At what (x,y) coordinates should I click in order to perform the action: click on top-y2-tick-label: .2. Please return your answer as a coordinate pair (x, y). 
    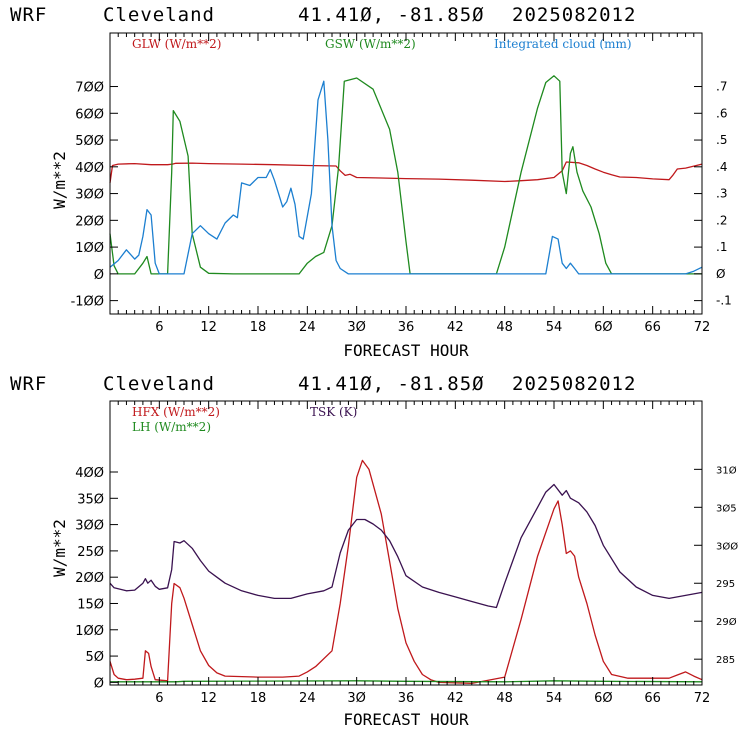
    Looking at the image, I should click on (721, 220).